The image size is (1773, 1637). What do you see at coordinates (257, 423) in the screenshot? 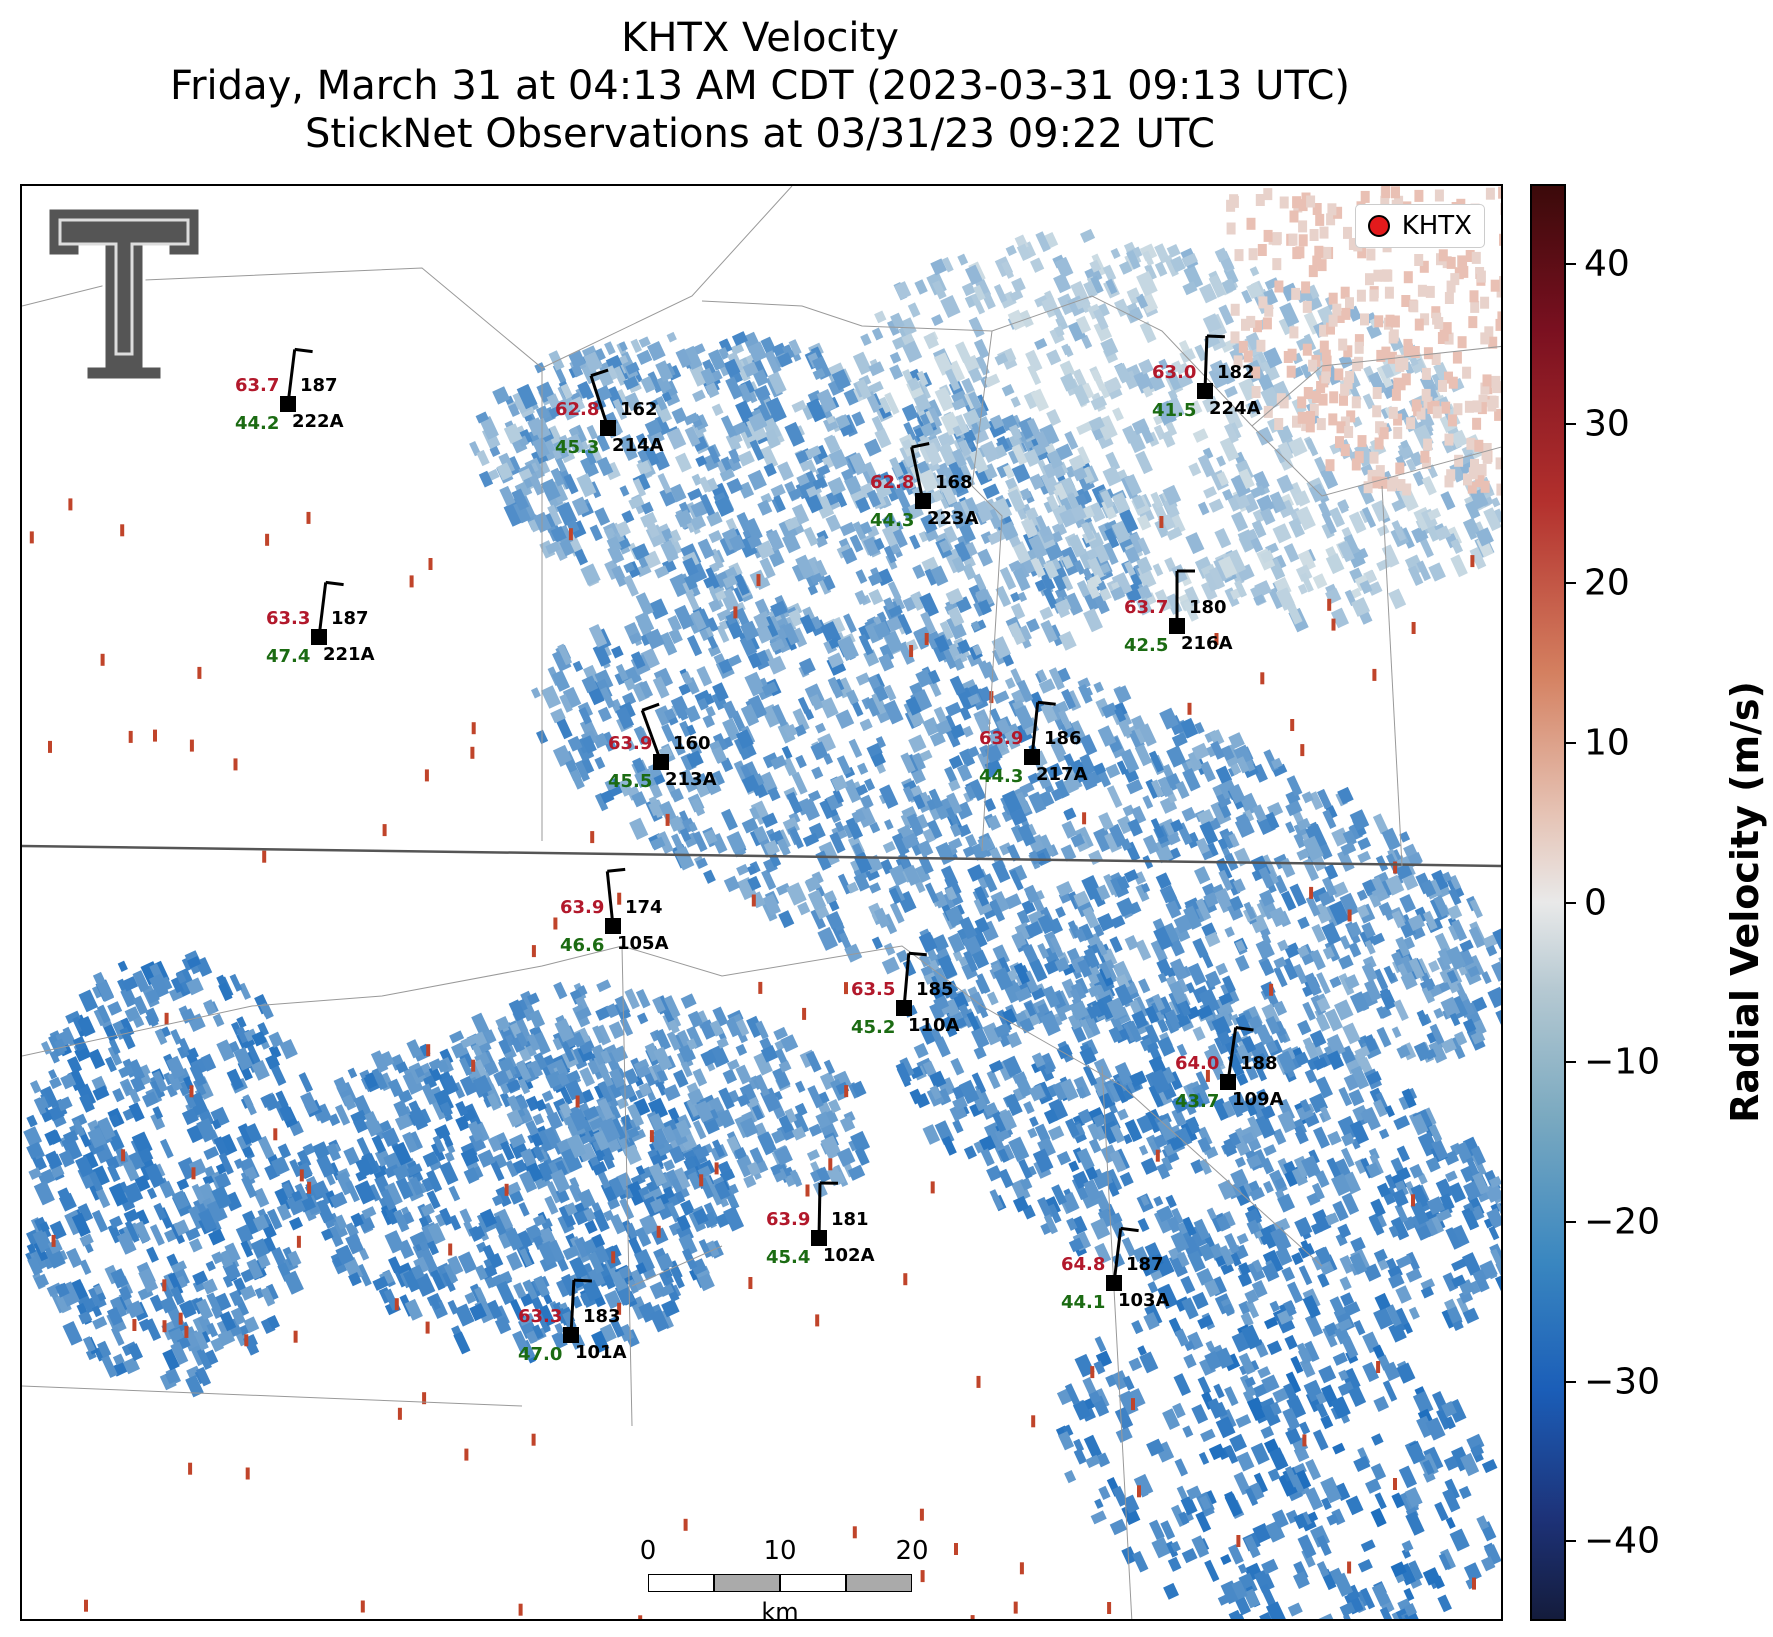
I see `station-wind-gust: 44.2` at bounding box center [257, 423].